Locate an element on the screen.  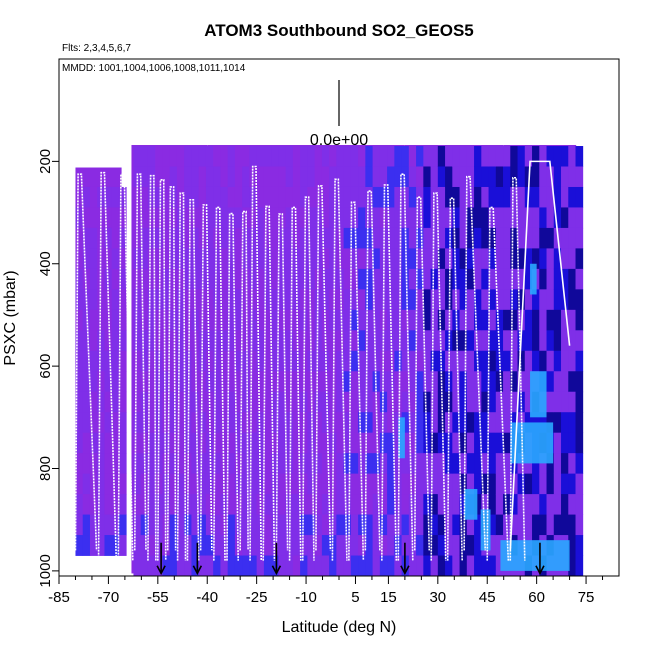
enhanced-cell is located at coordinates (535, 555).